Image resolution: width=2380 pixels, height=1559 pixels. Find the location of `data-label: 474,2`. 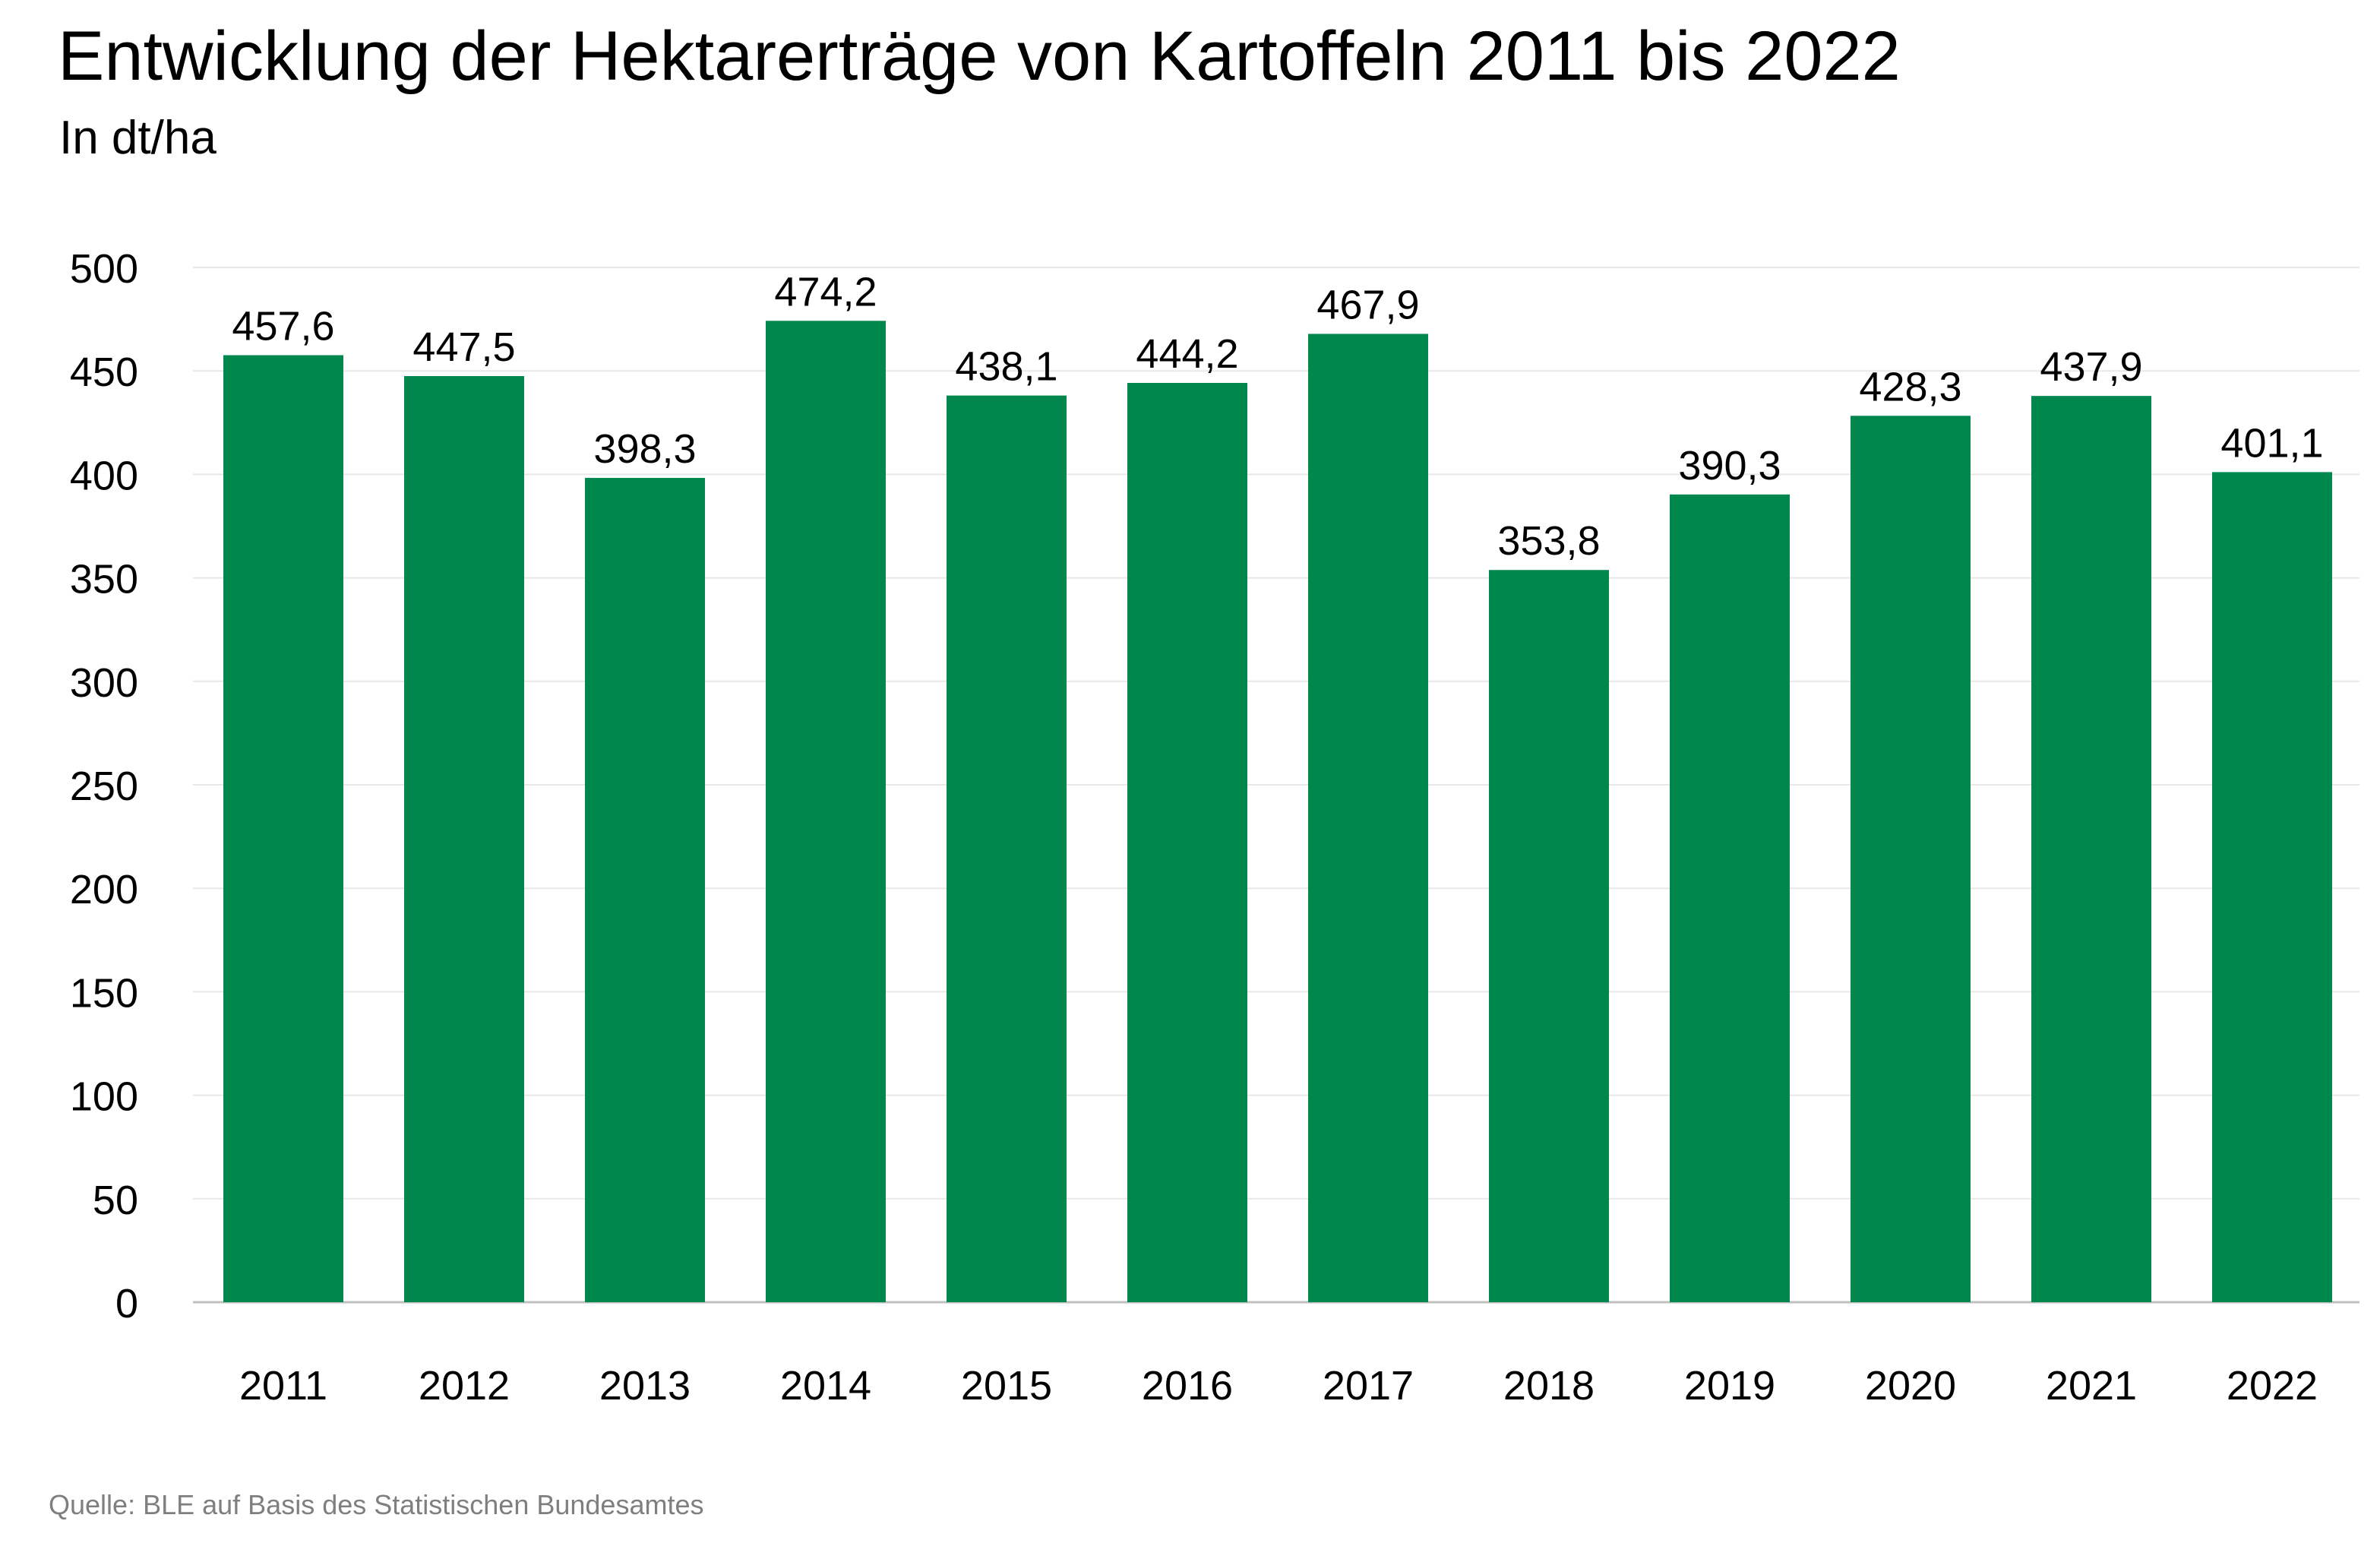

data-label: 474,2 is located at coordinates (825, 292).